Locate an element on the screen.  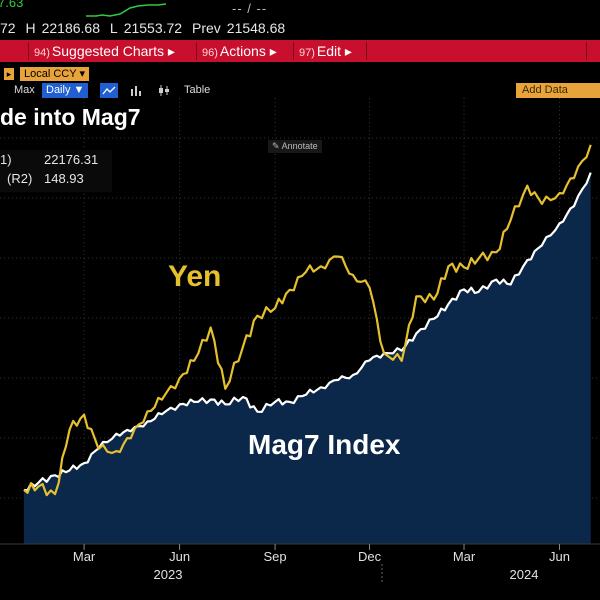
high-value: 22186.68 is located at coordinates (70, 28).